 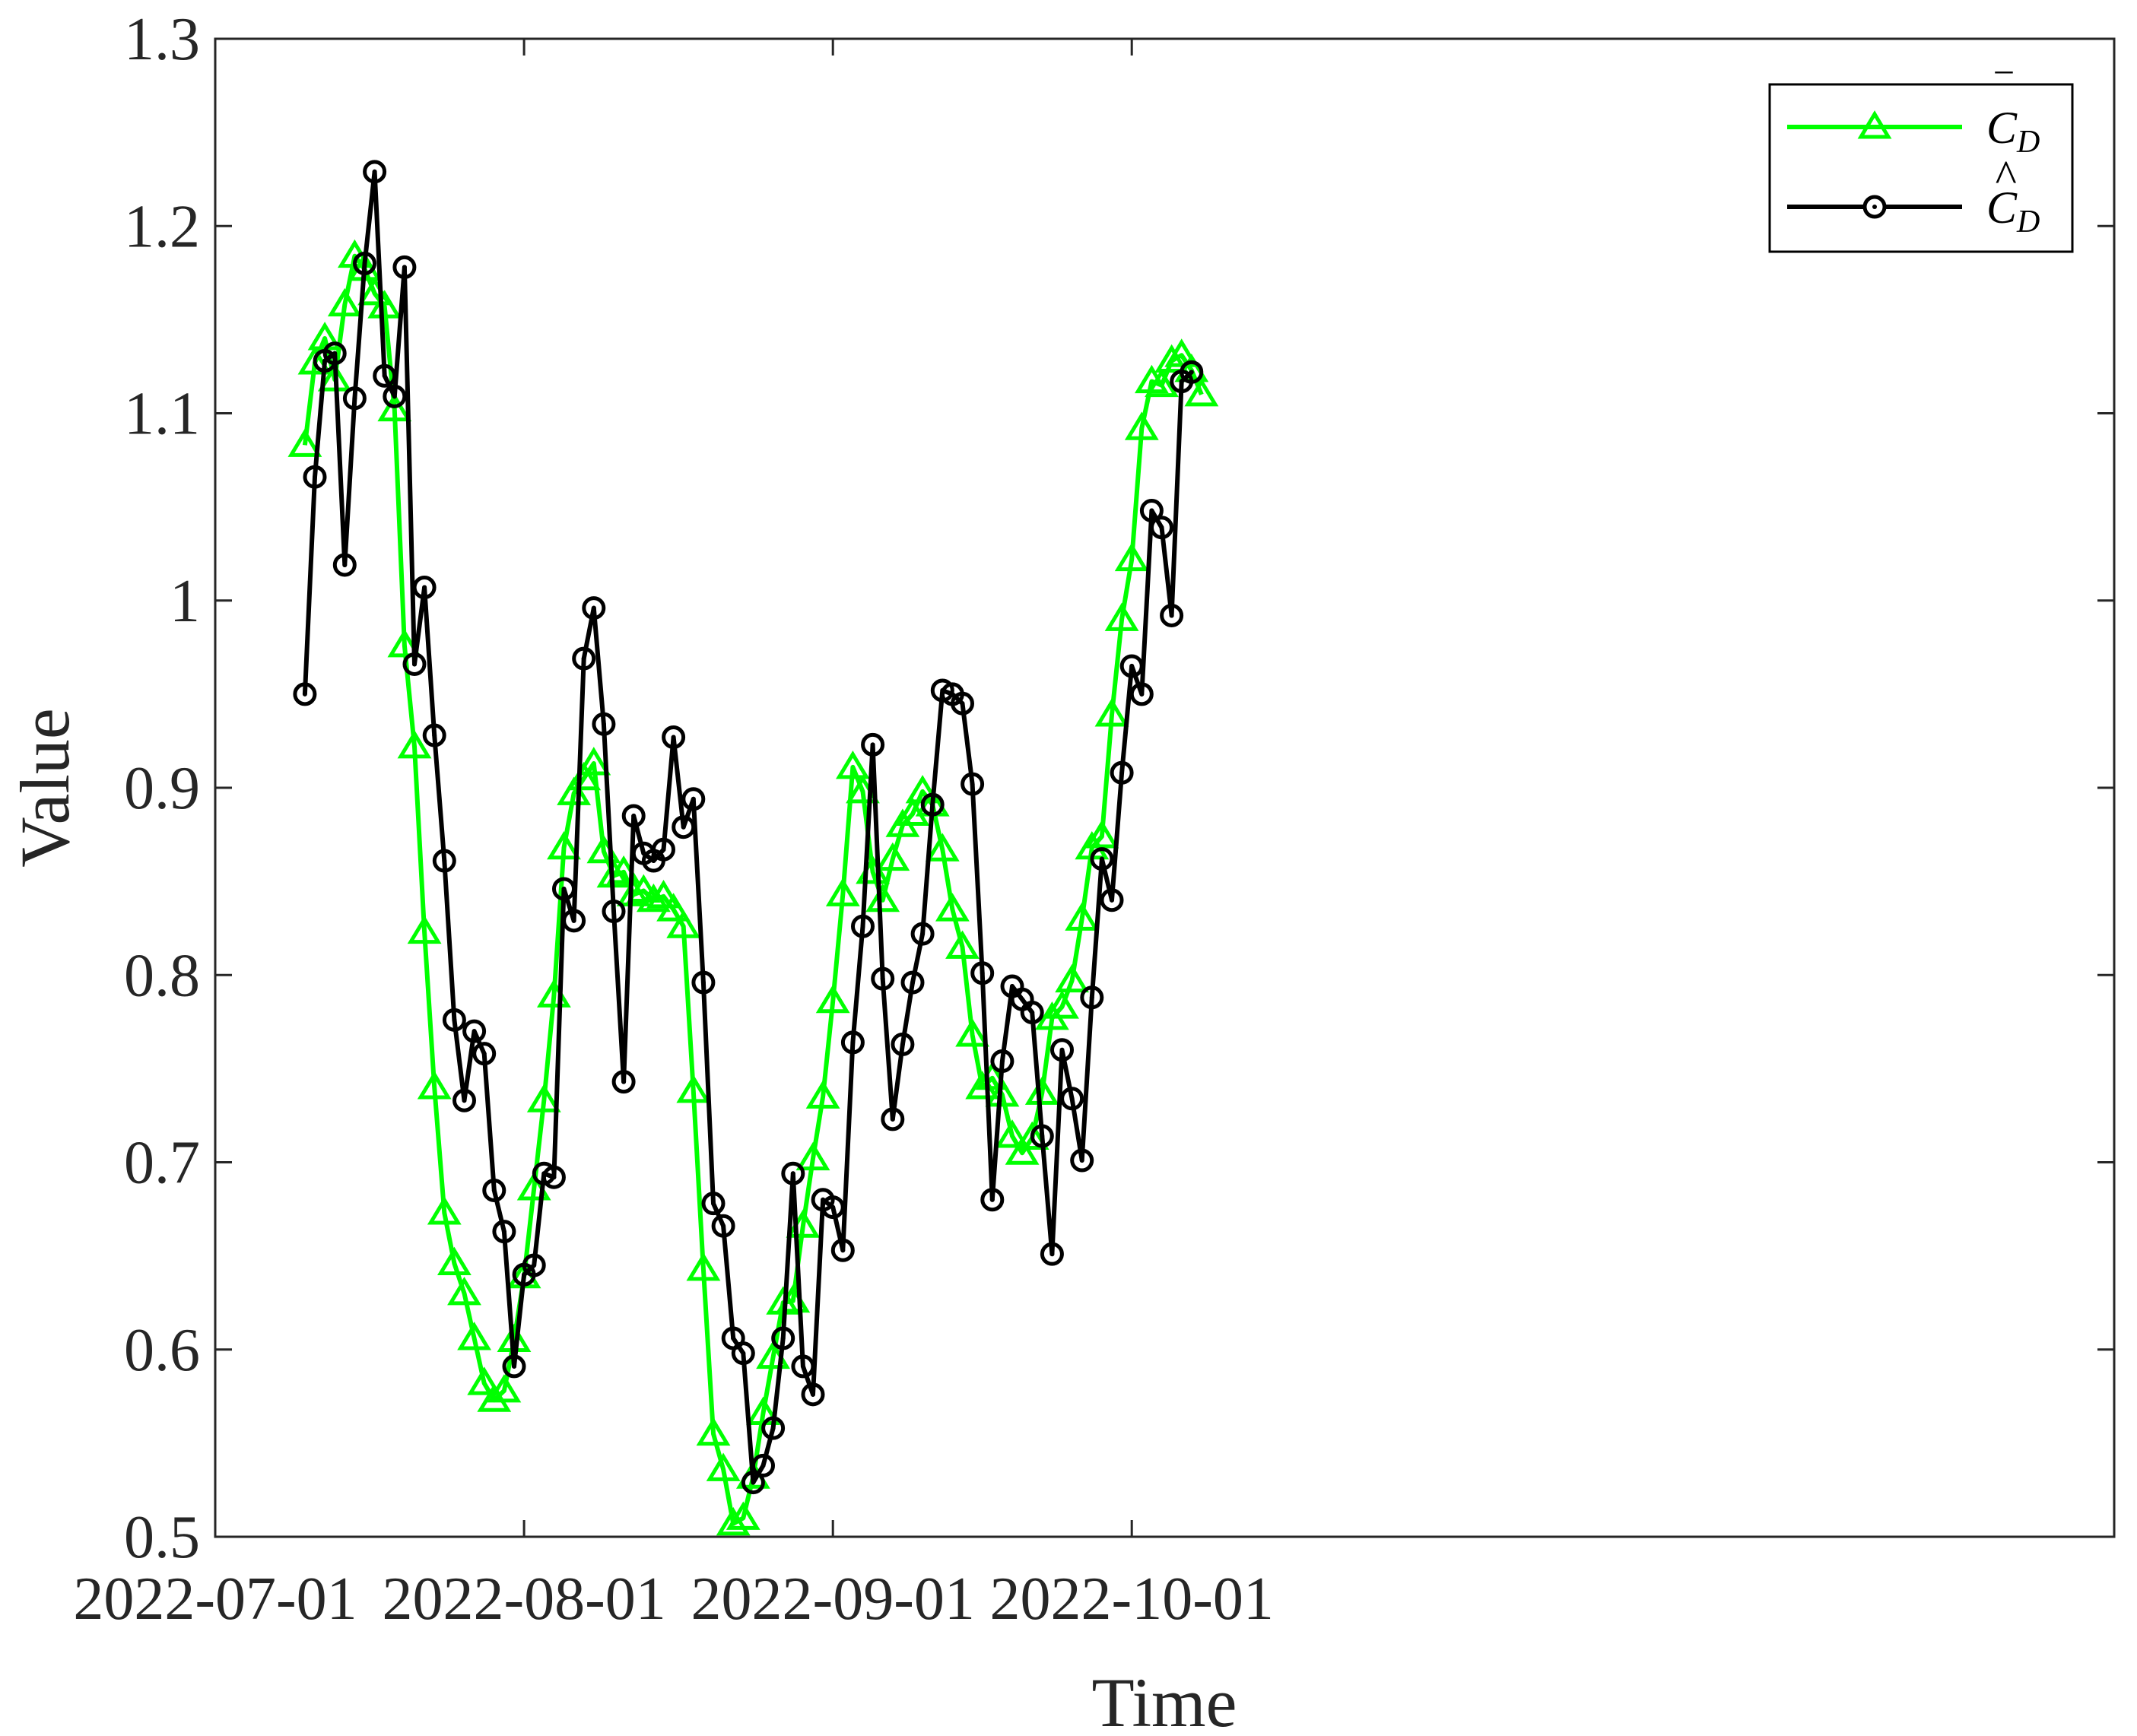 What do you see at coordinates (2004, 93) in the screenshot?
I see `legend-accent: ‾` at bounding box center [2004, 93].